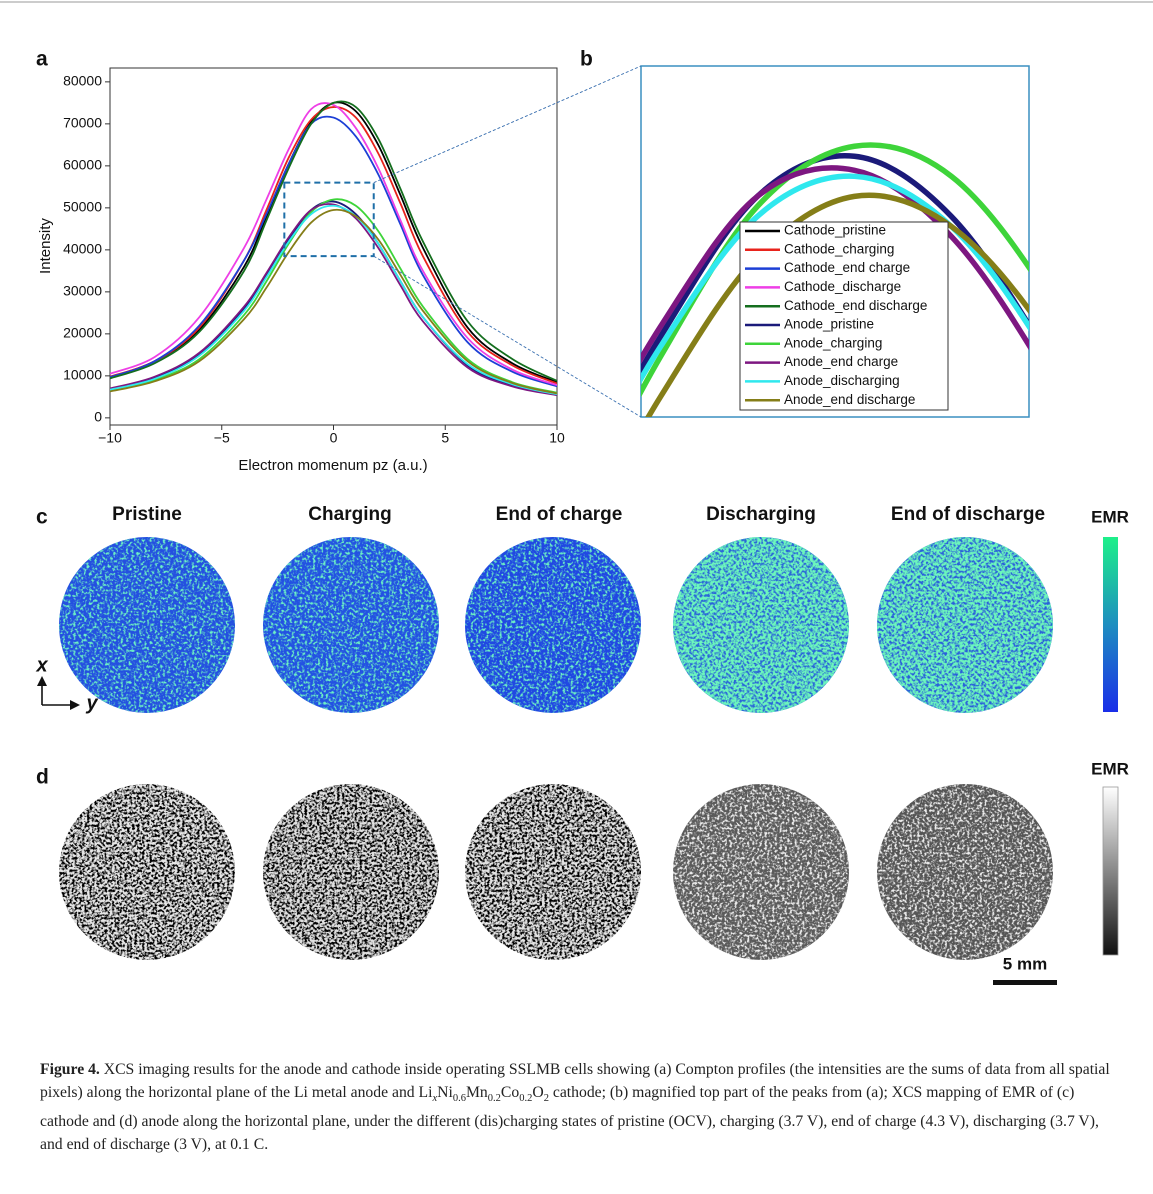  What do you see at coordinates (855, 305) in the screenshot?
I see `legend-label: Cathode_end discharge` at bounding box center [855, 305].